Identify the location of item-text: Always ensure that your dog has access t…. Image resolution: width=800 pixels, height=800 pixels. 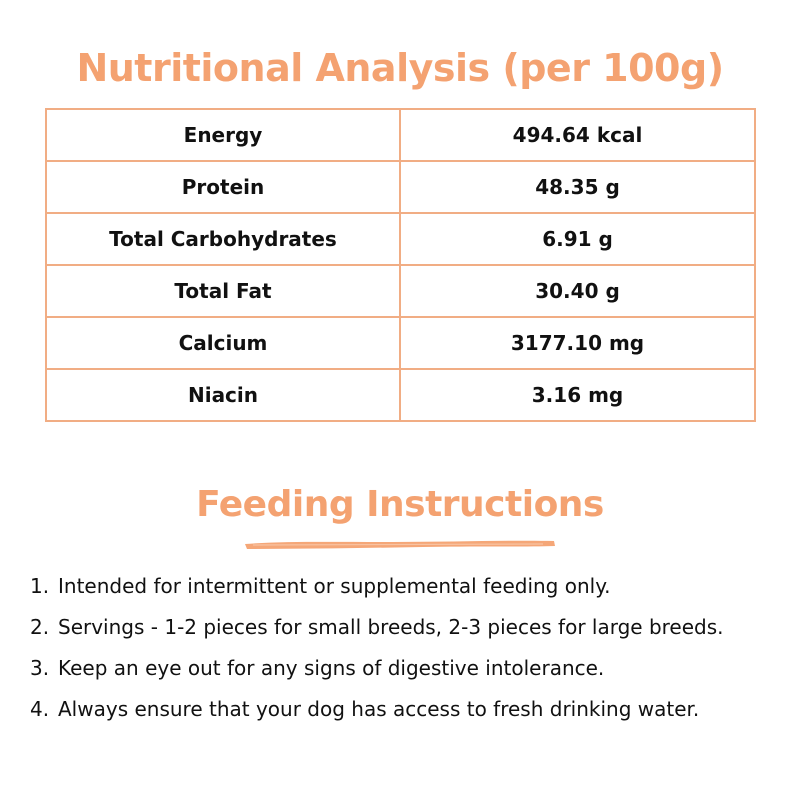
(379, 709).